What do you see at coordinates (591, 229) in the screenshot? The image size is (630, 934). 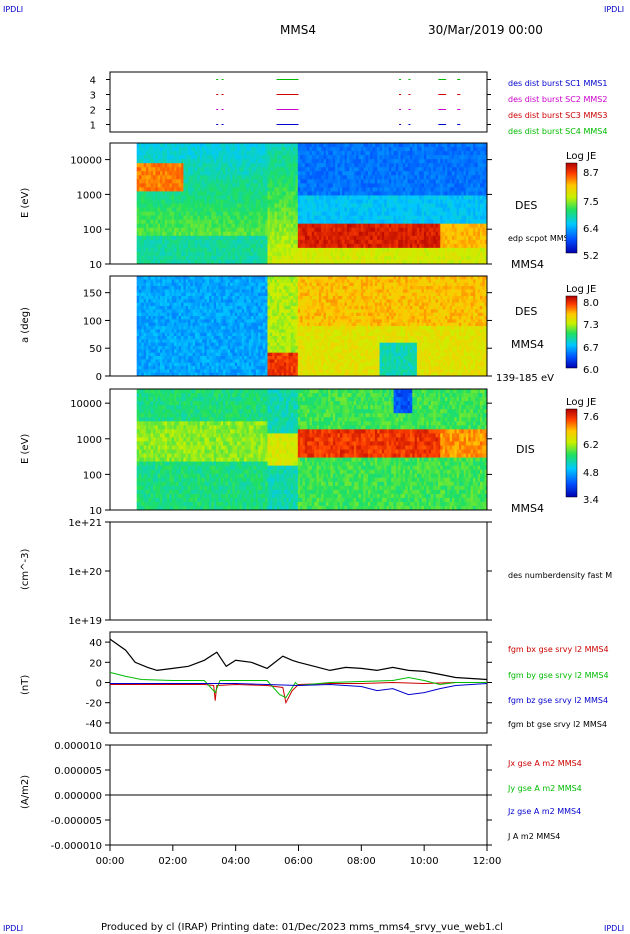 I see `colorbar-tick: 6.4` at bounding box center [591, 229].